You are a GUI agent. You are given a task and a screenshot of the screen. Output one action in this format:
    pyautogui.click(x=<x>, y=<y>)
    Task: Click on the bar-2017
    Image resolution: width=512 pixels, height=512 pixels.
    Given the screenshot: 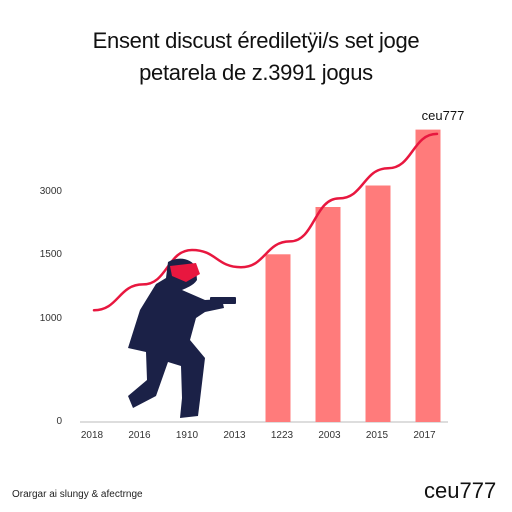 What is the action you would take?
    pyautogui.click(x=428, y=275)
    